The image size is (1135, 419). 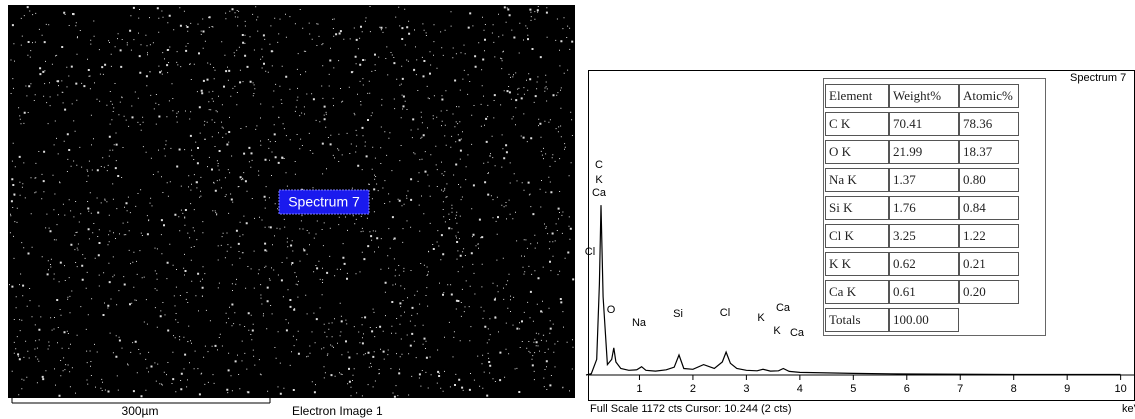 What do you see at coordinates (1098, 78) in the screenshot?
I see `spectrum-title: Spectrum 7` at bounding box center [1098, 78].